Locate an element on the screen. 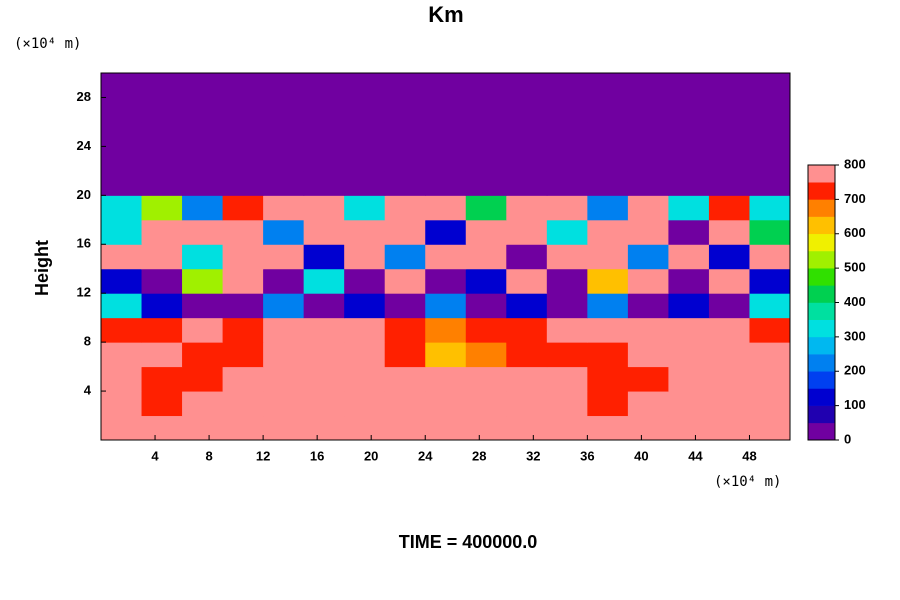  y-tick-label: 28 is located at coordinates (84, 96).